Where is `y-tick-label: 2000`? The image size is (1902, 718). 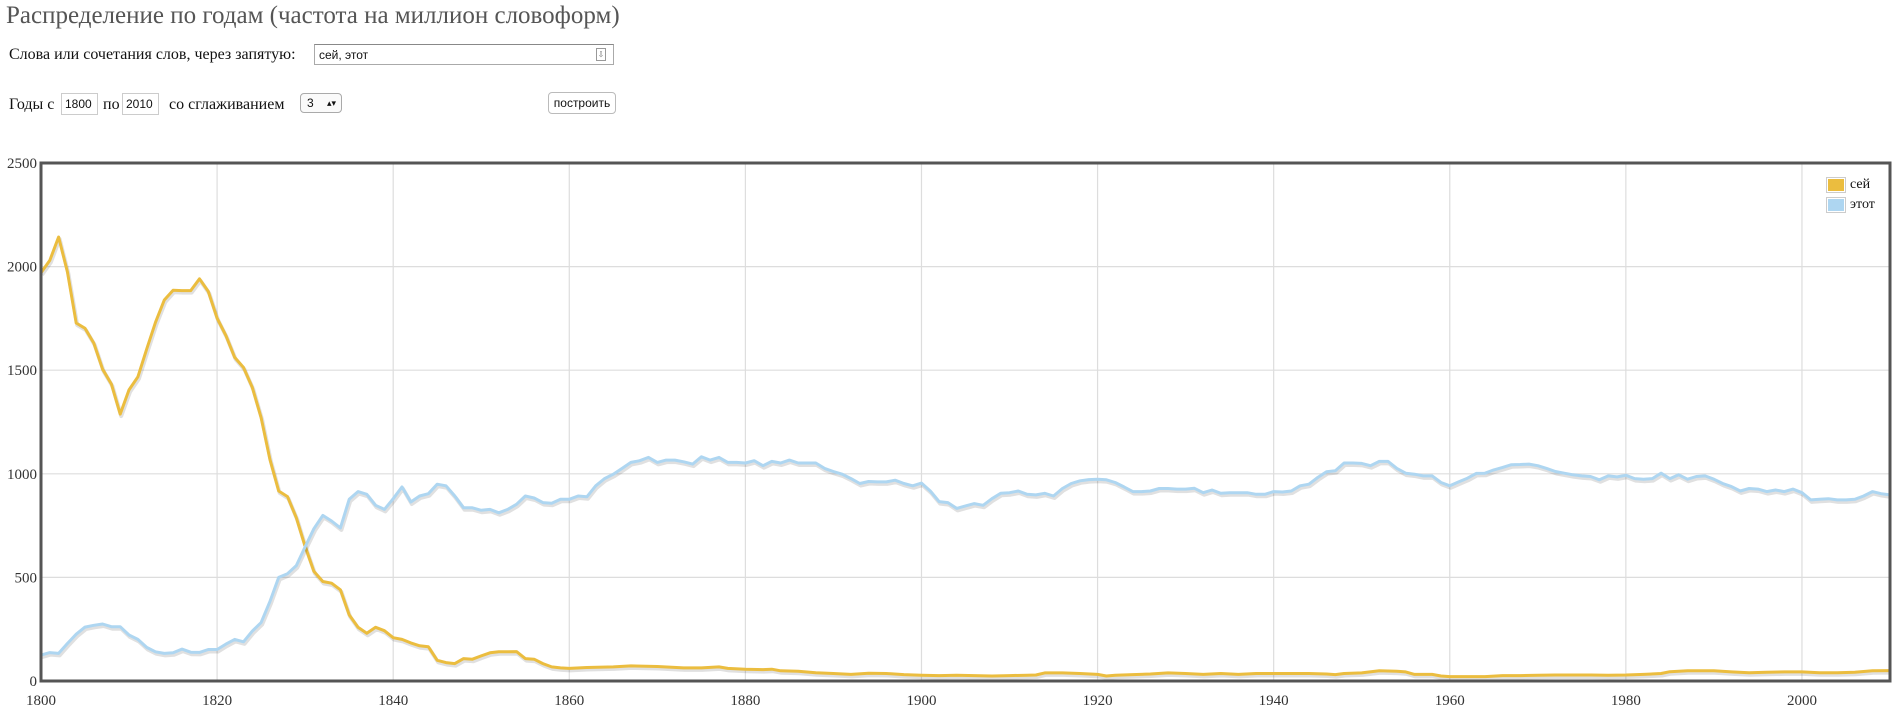
y-tick-label: 2000 is located at coordinates (22, 268).